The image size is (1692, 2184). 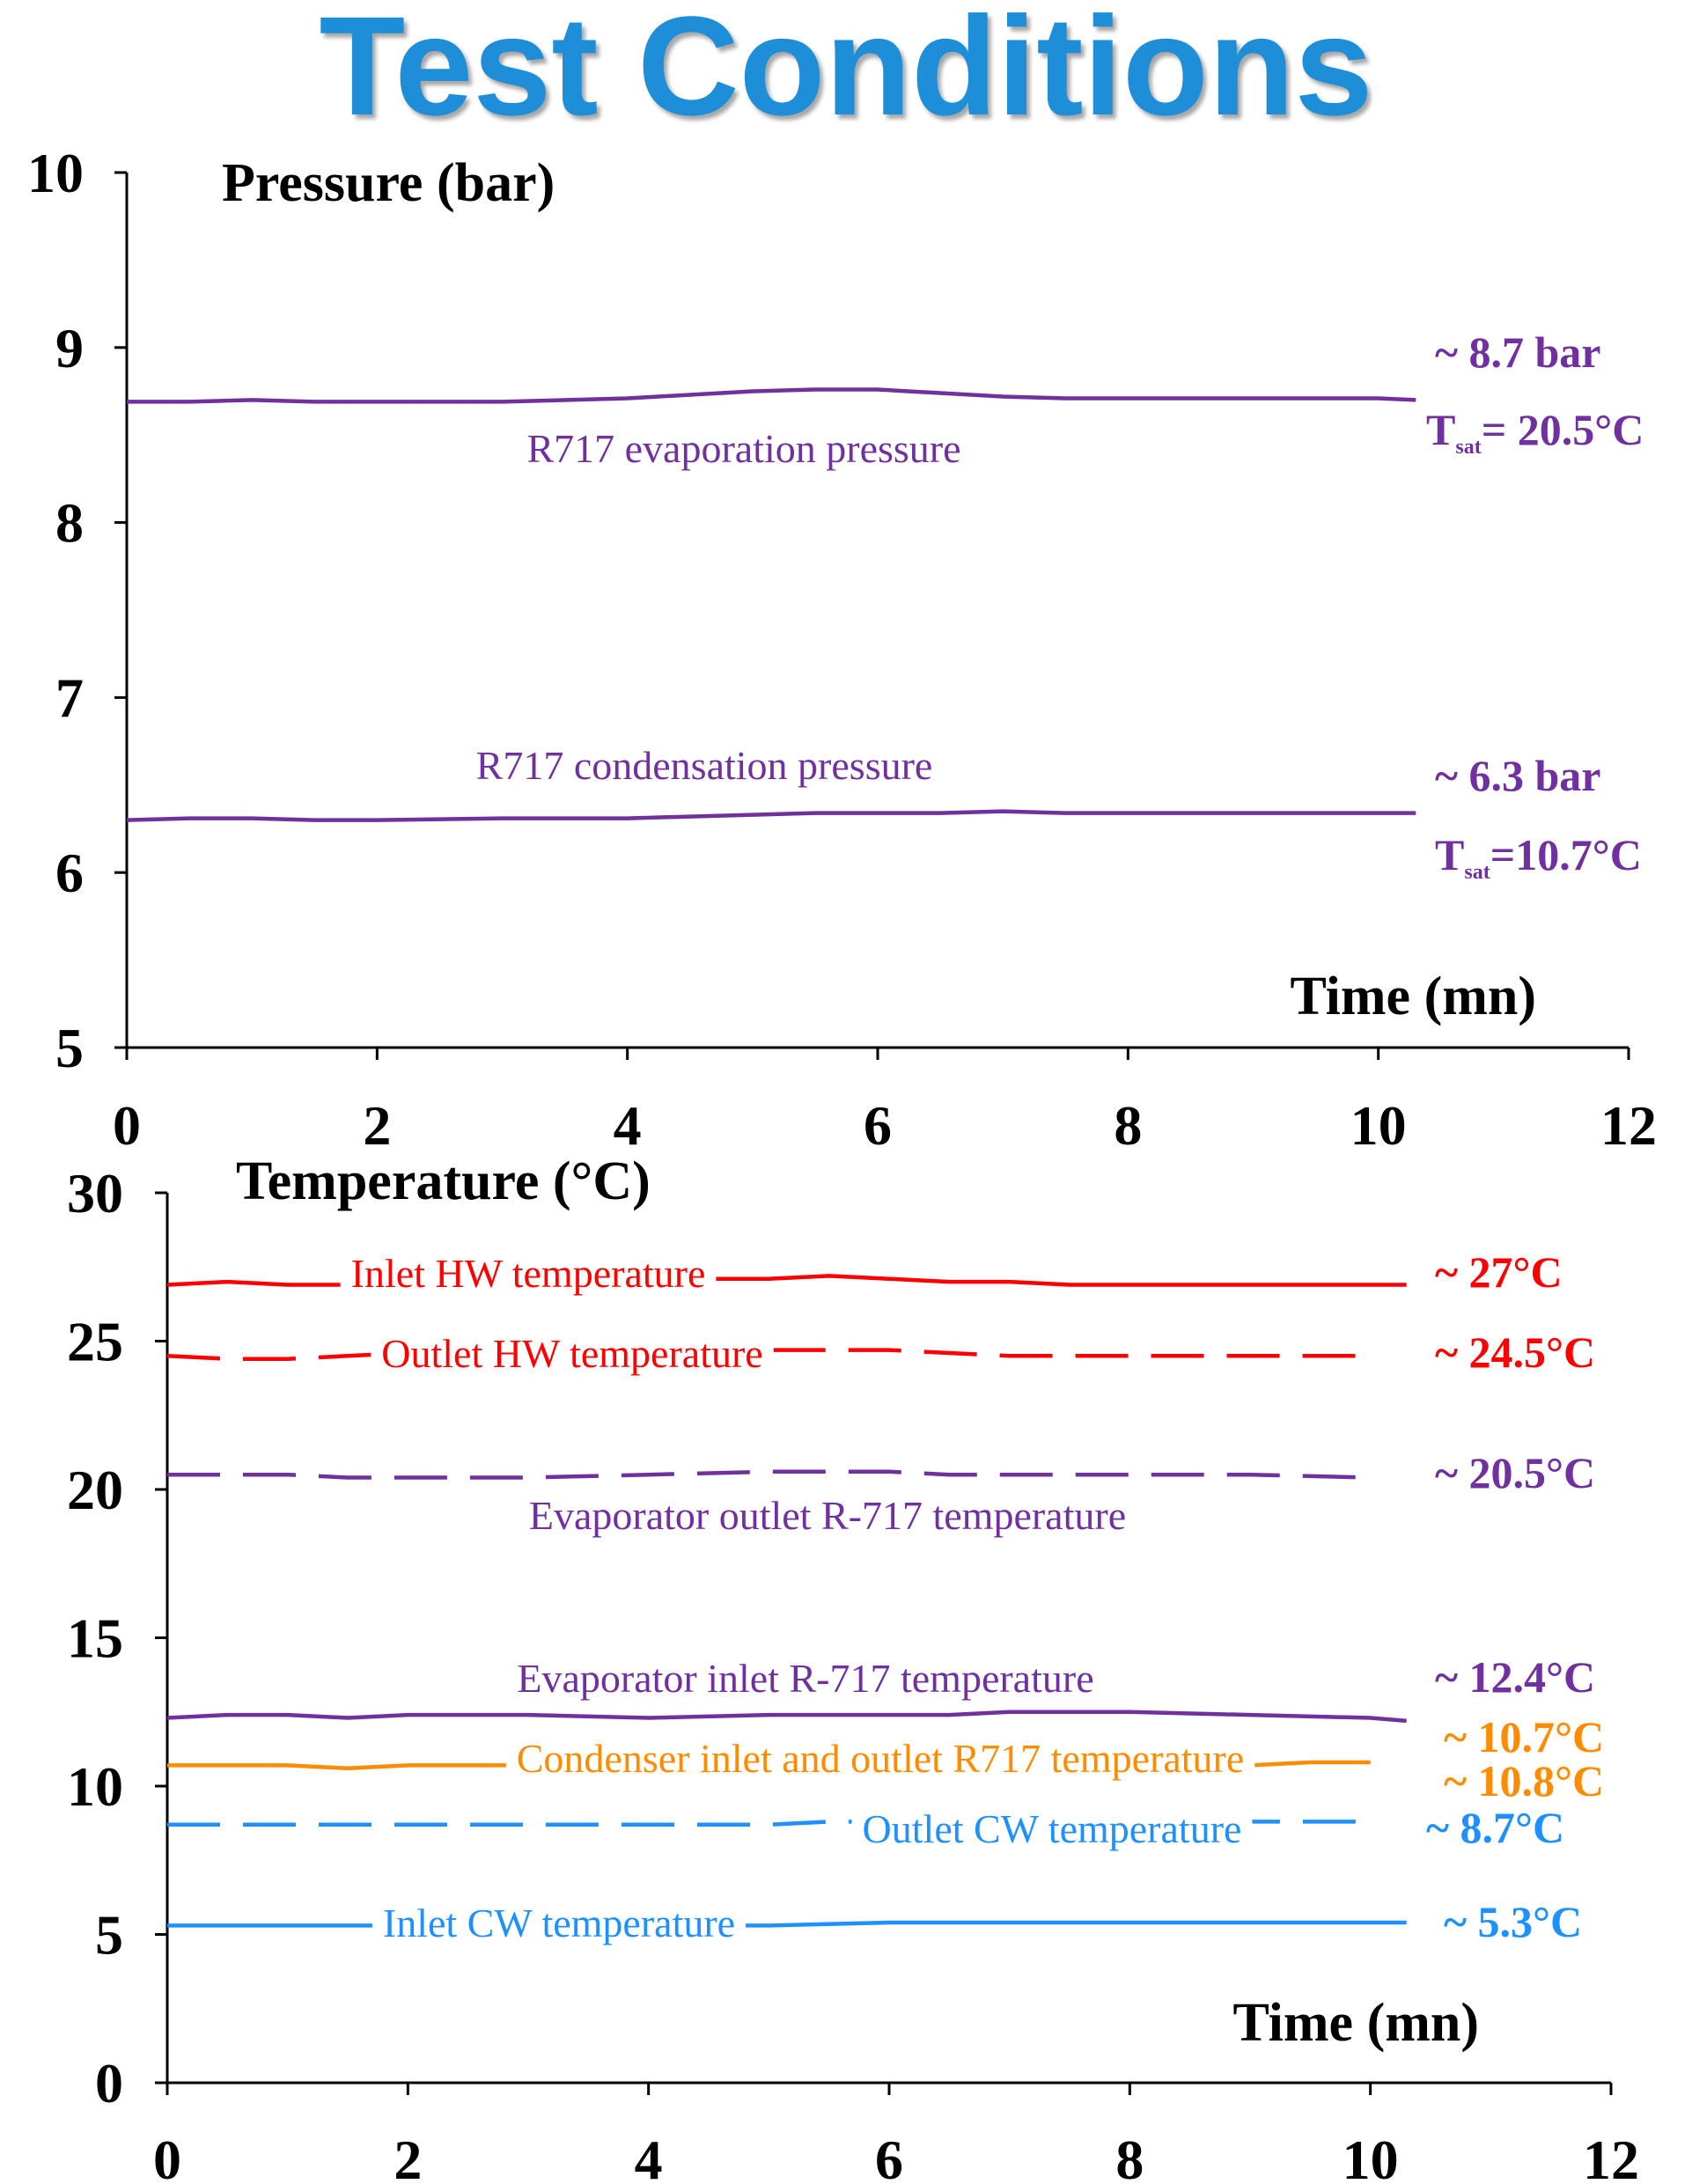 I want to click on series-label: Inlet CW temperature, so click(x=559, y=1923).